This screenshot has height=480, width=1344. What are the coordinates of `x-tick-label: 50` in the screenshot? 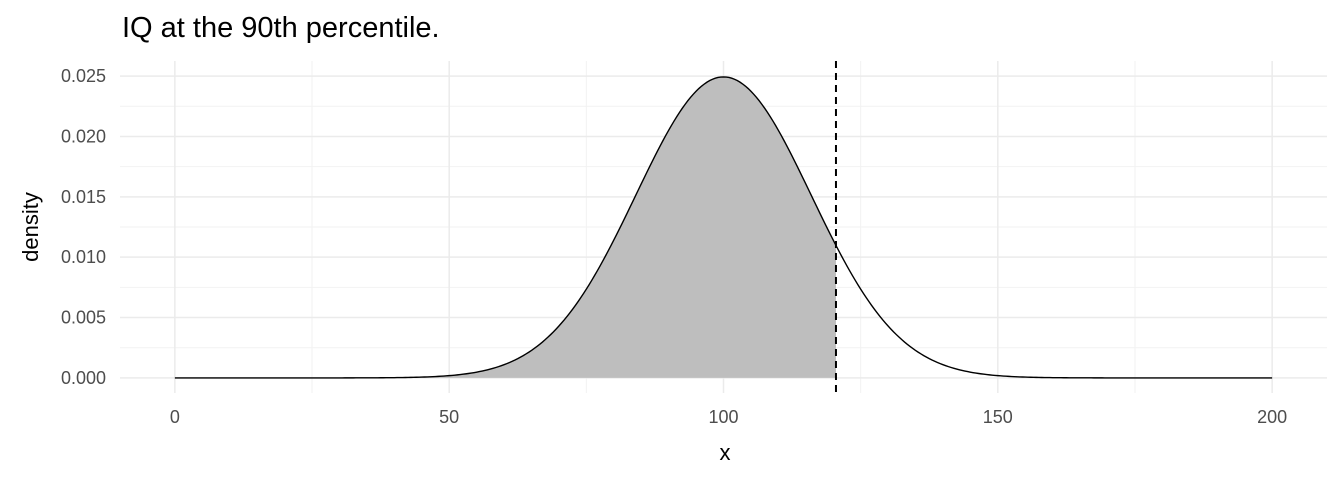 It's located at (449, 417).